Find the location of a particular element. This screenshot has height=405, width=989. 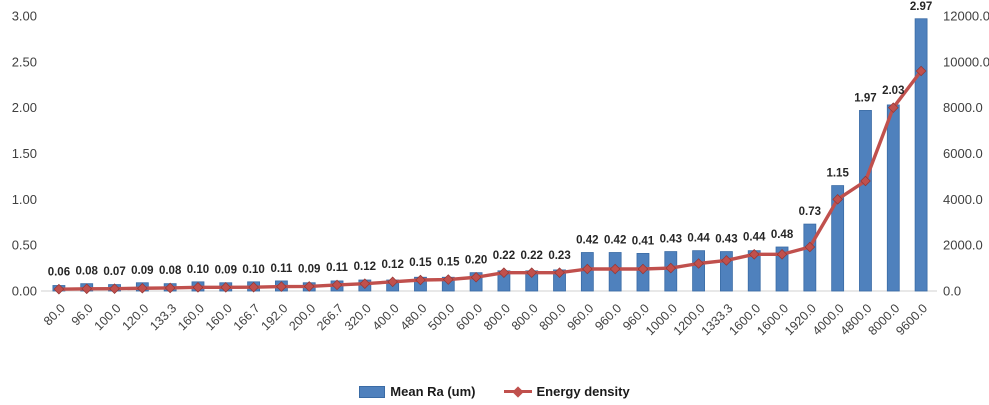

chart-legend: Mean Ra (um) Energy density is located at coordinates (494, 391).